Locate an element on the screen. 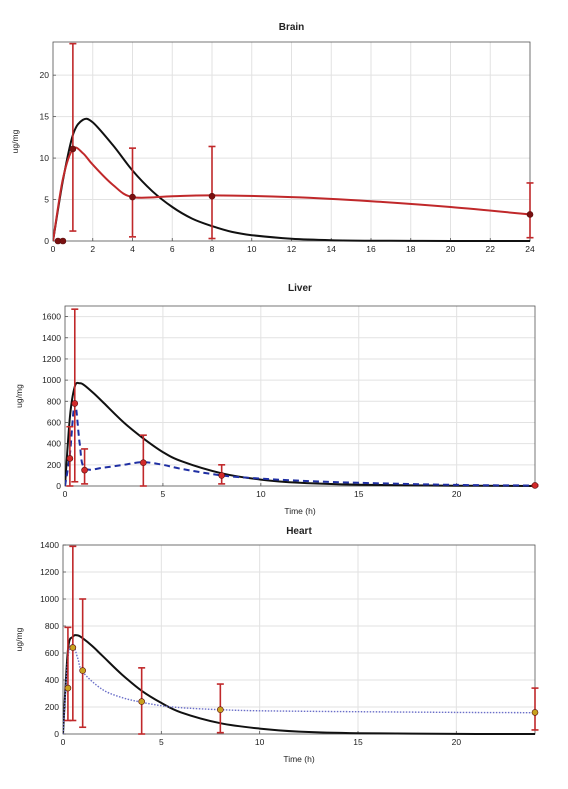  x-tick-label: 22 is located at coordinates (491, 249).